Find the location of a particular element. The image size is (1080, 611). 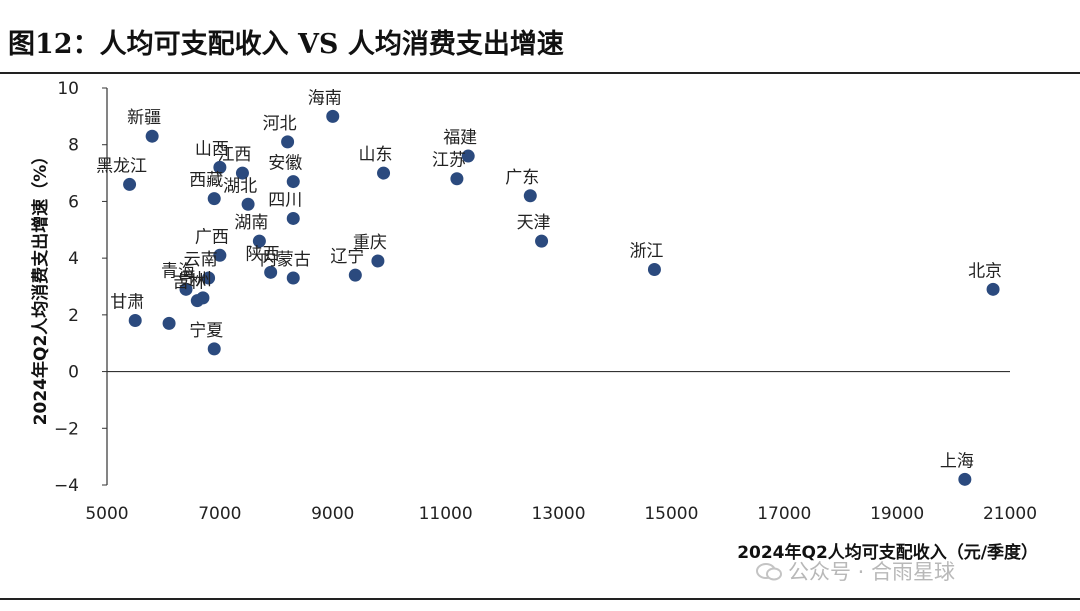

y-tick-label: 4 is located at coordinates (73, 259).